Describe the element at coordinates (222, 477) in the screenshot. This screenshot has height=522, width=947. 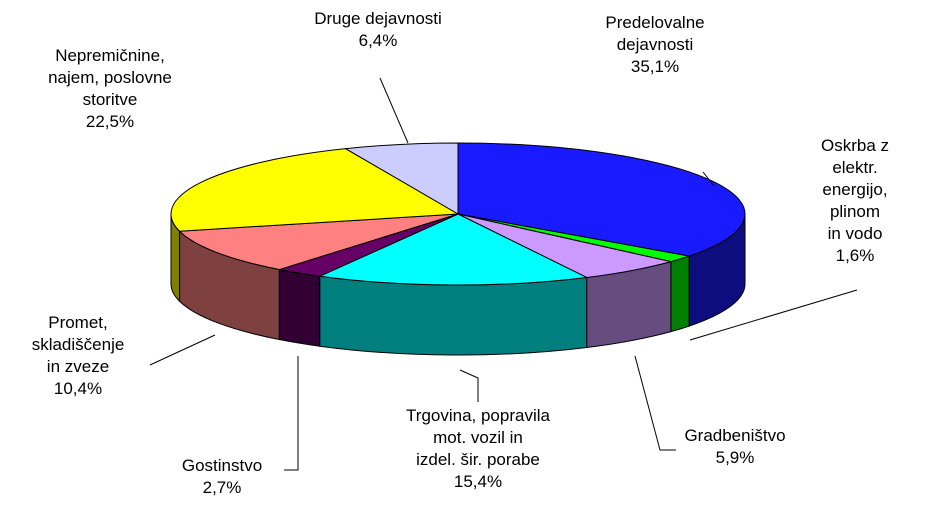
I see `slice-label: Gostinstvo 2,7%` at that location.